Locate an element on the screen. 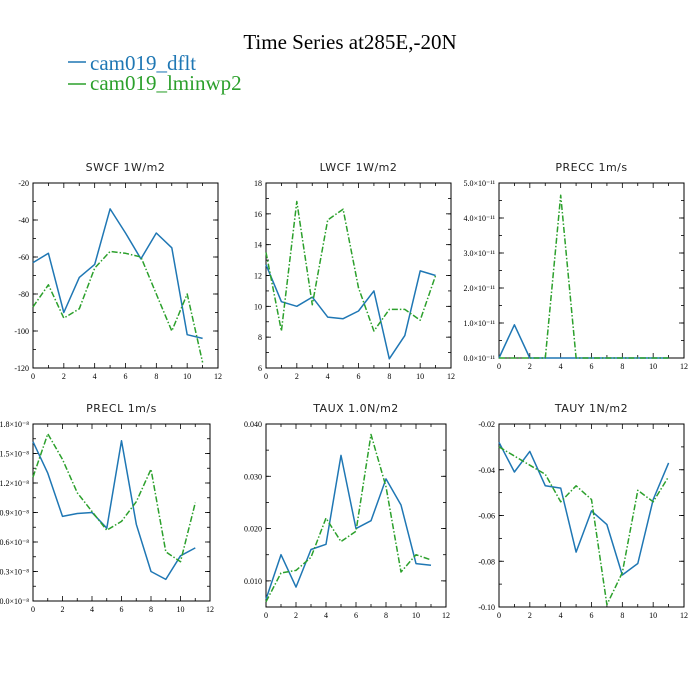 This screenshot has height=700, width=700. y-tick-label: 5.0×10⁻¹¹ is located at coordinates (479, 183).